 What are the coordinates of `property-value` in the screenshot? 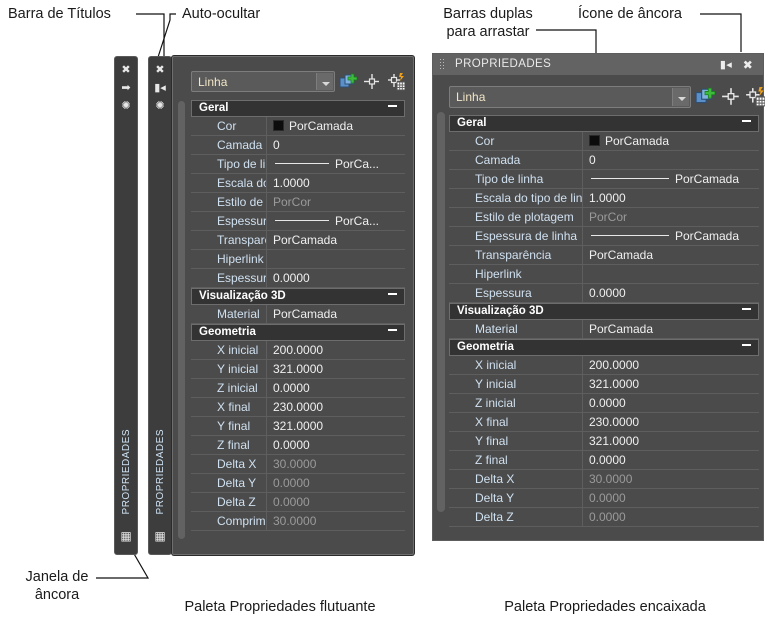 It's located at (671, 274).